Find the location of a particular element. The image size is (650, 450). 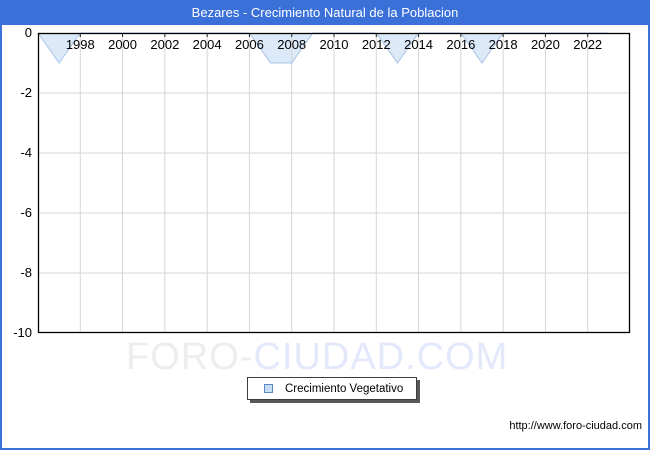

y-axis-tick-label: -2 is located at coordinates (26, 92).